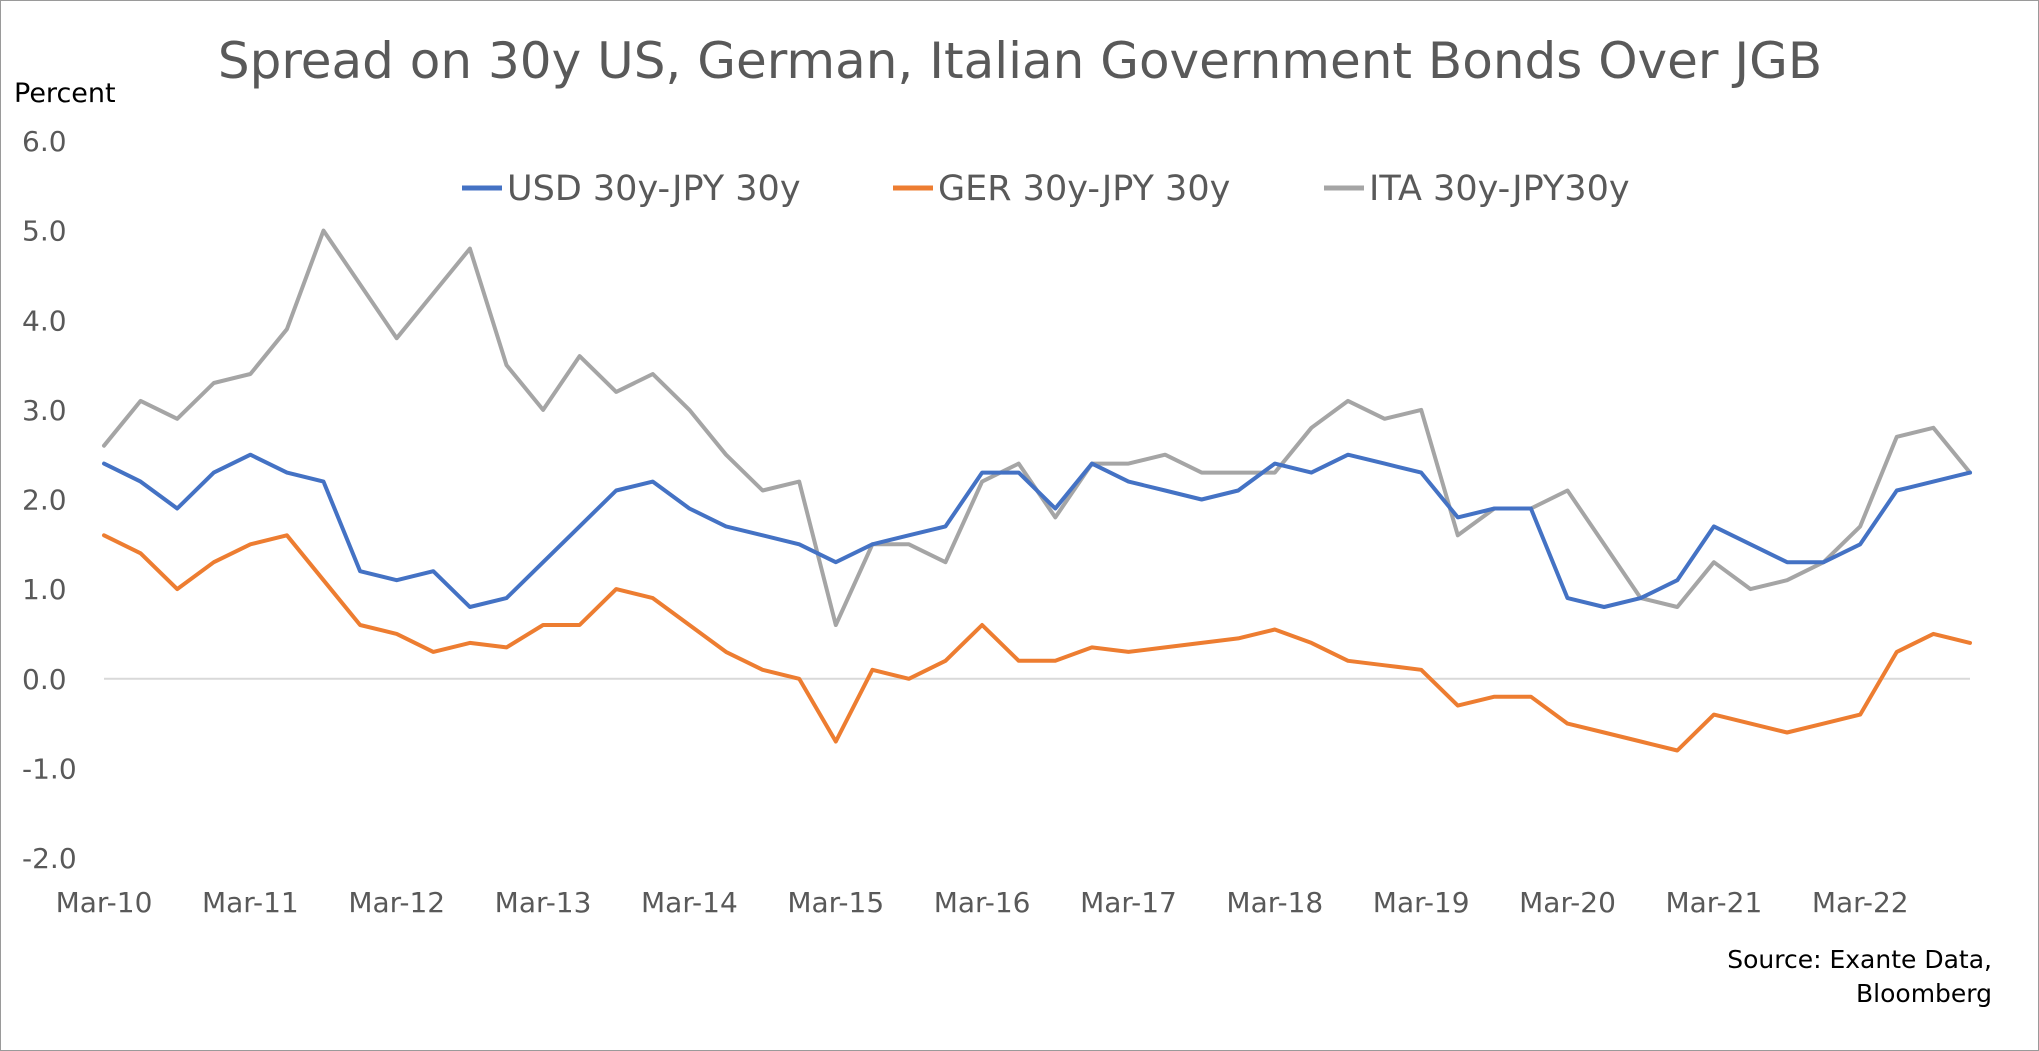  What do you see at coordinates (44, 500) in the screenshot?
I see `y-tick-label: 2.0` at bounding box center [44, 500].